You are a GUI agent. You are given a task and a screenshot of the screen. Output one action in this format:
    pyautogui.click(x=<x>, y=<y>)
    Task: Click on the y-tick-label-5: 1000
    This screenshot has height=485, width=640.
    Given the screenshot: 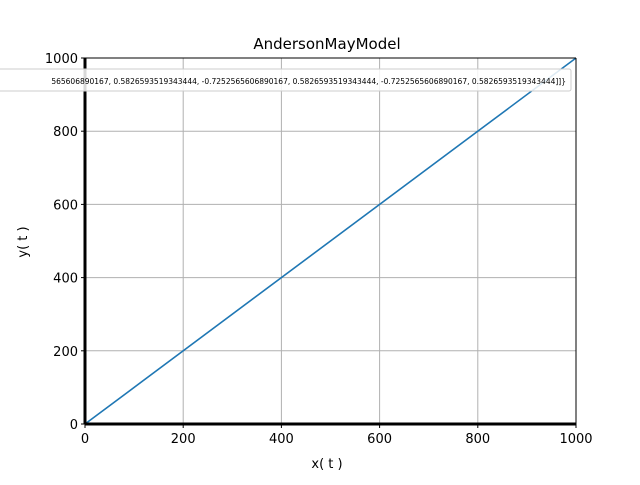 What is the action you would take?
    pyautogui.click(x=61, y=59)
    